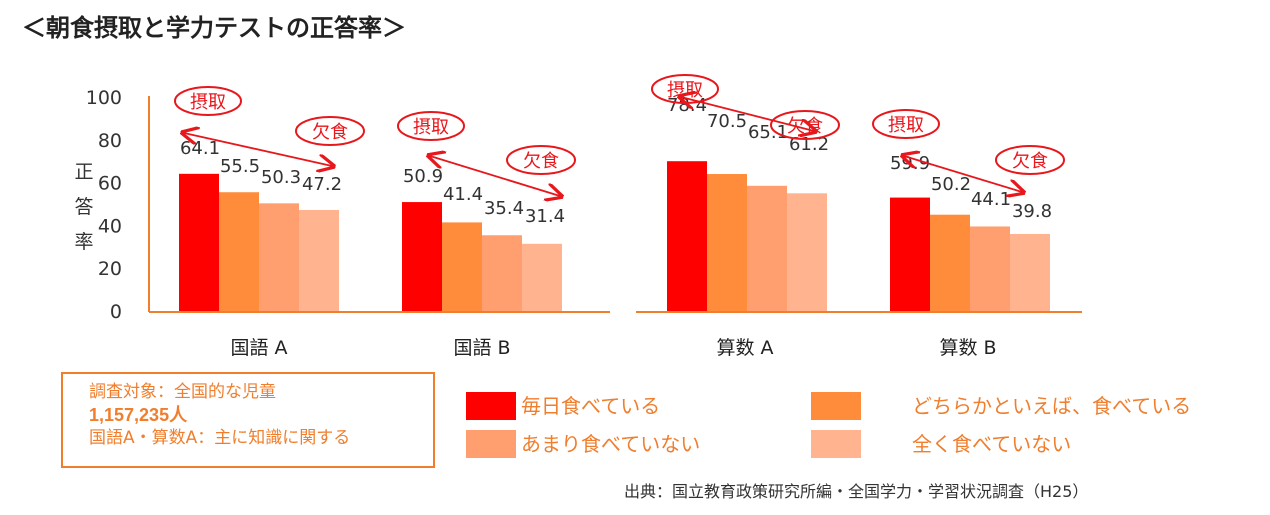  What do you see at coordinates (856, 491) in the screenshot?
I see `source-note: 出典：国立教育政策研究所編・全国学力・学習状況調査（H25）` at bounding box center [856, 491].